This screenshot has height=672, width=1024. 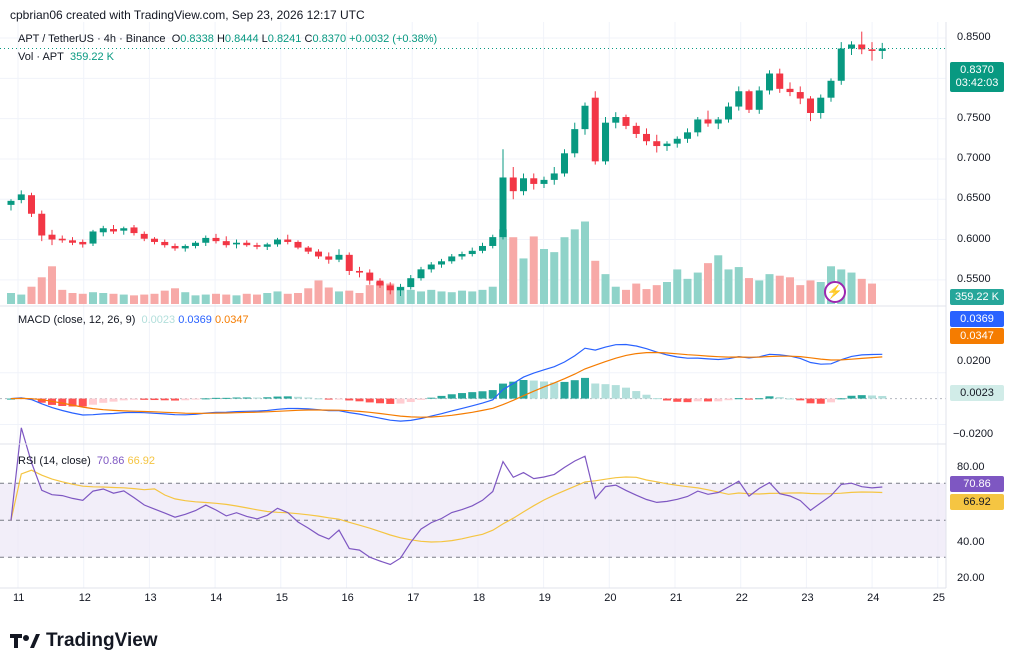 I want to click on open-value: 0.8338, so click(x=197, y=39).